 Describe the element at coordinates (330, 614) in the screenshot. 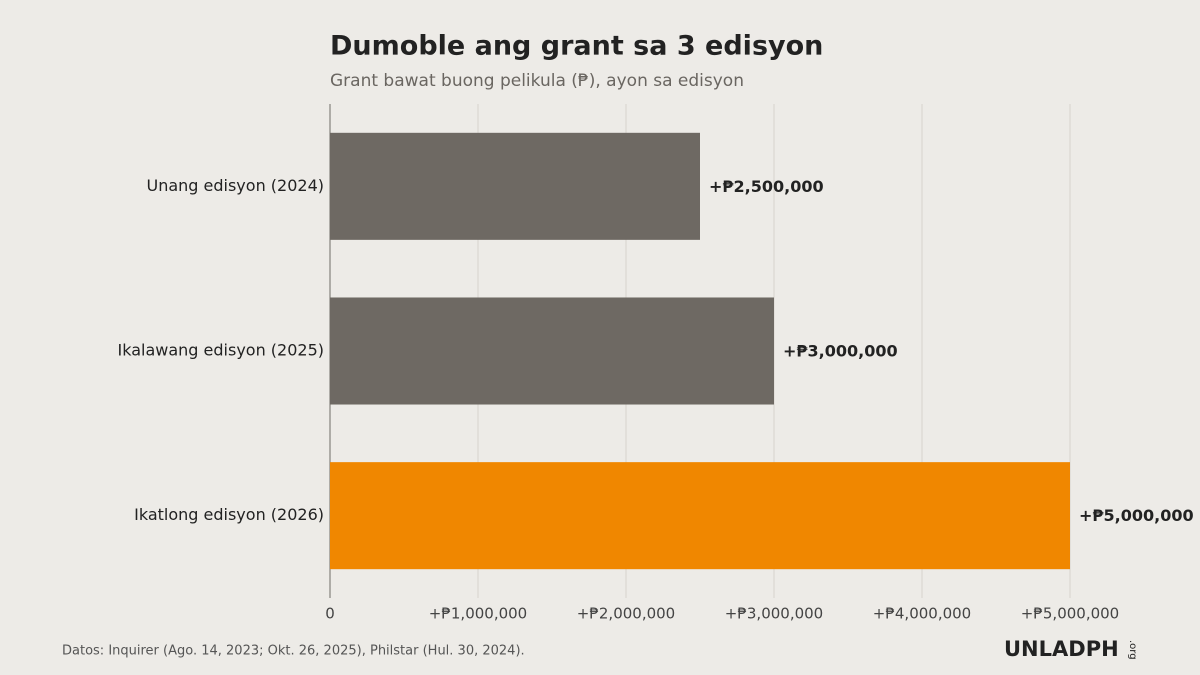

I see `x-tick-label: 0` at that location.